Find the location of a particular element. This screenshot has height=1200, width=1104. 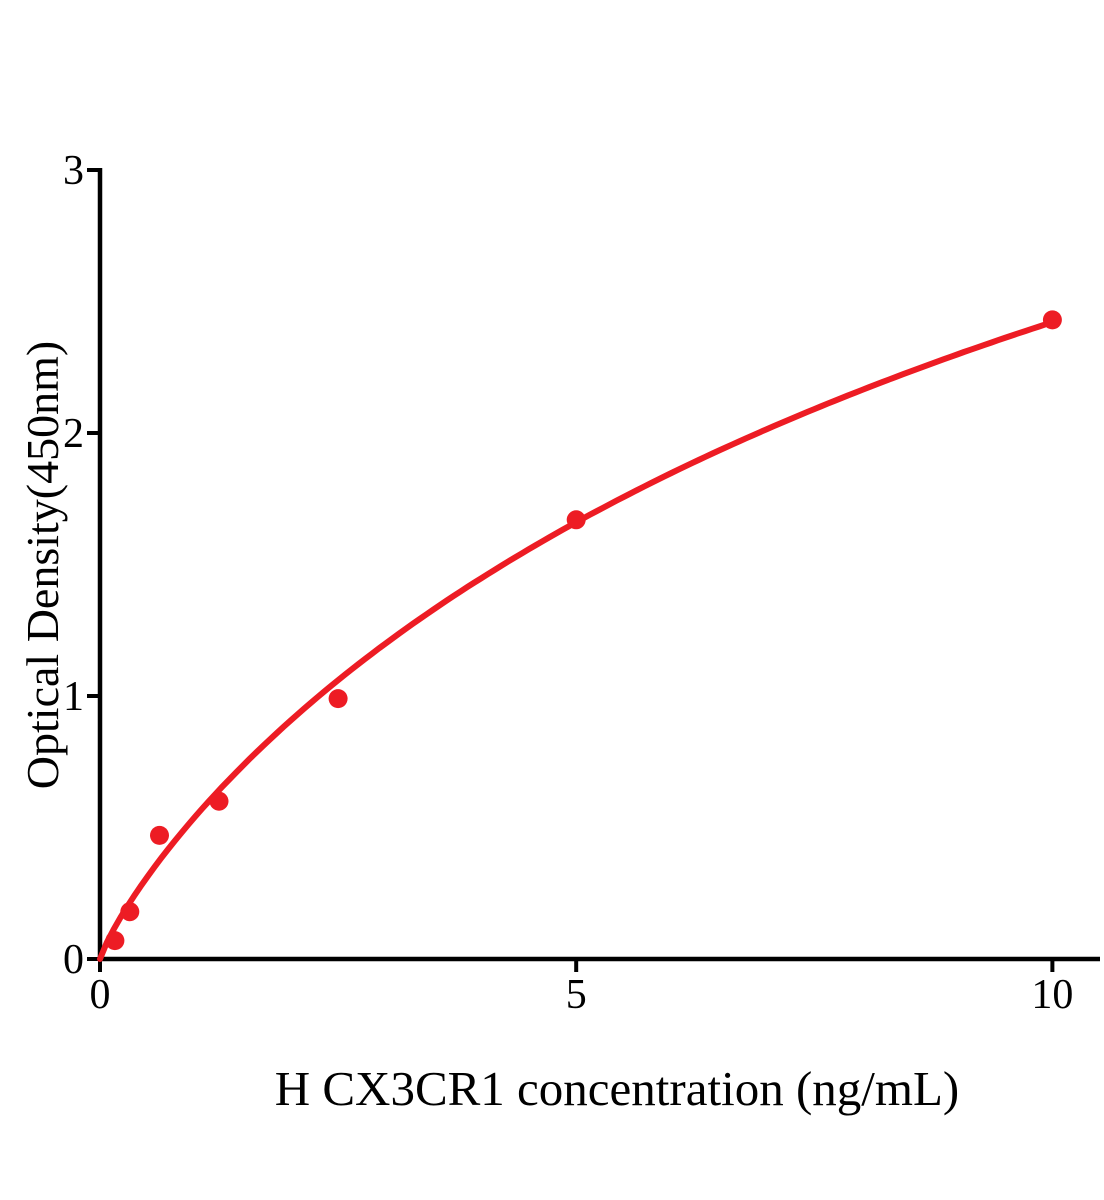

y-tick-label: 2 is located at coordinates (73, 434).